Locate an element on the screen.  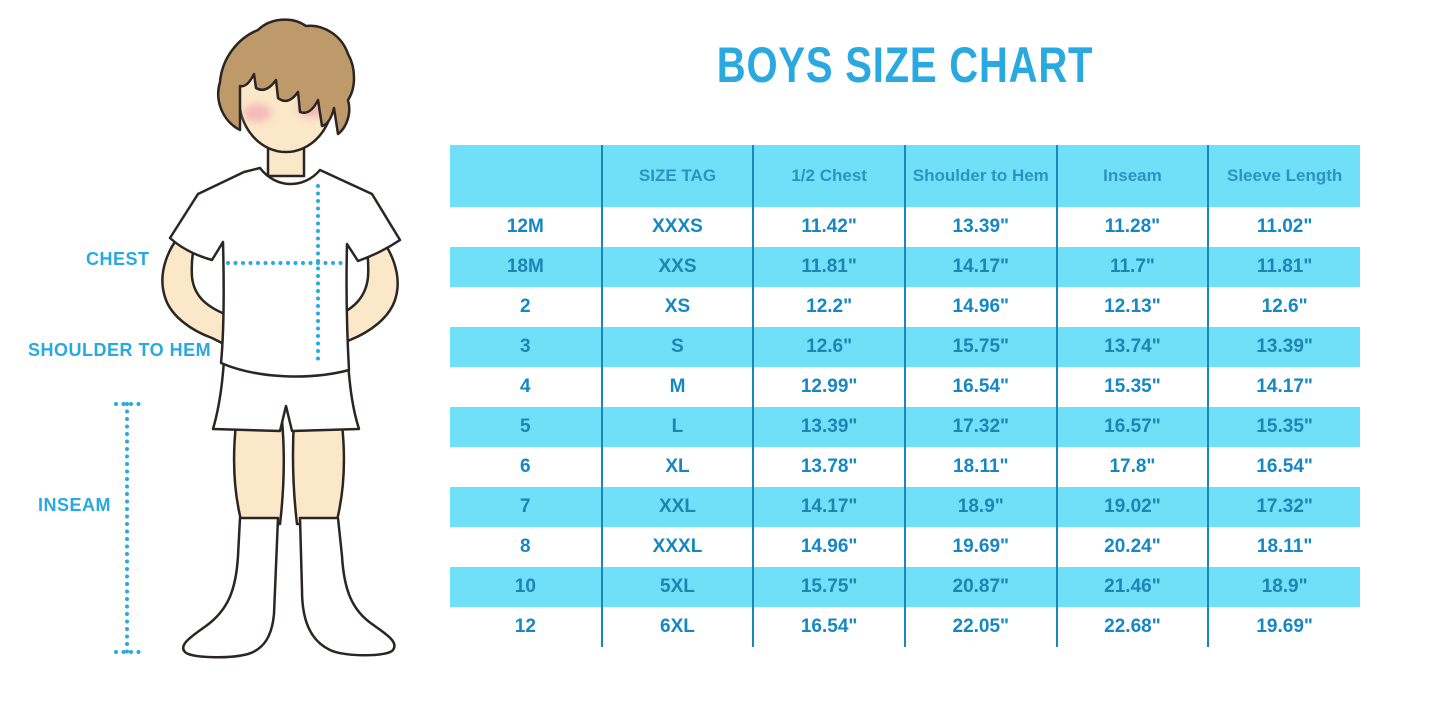
table-cell: 6 is located at coordinates (525, 466).